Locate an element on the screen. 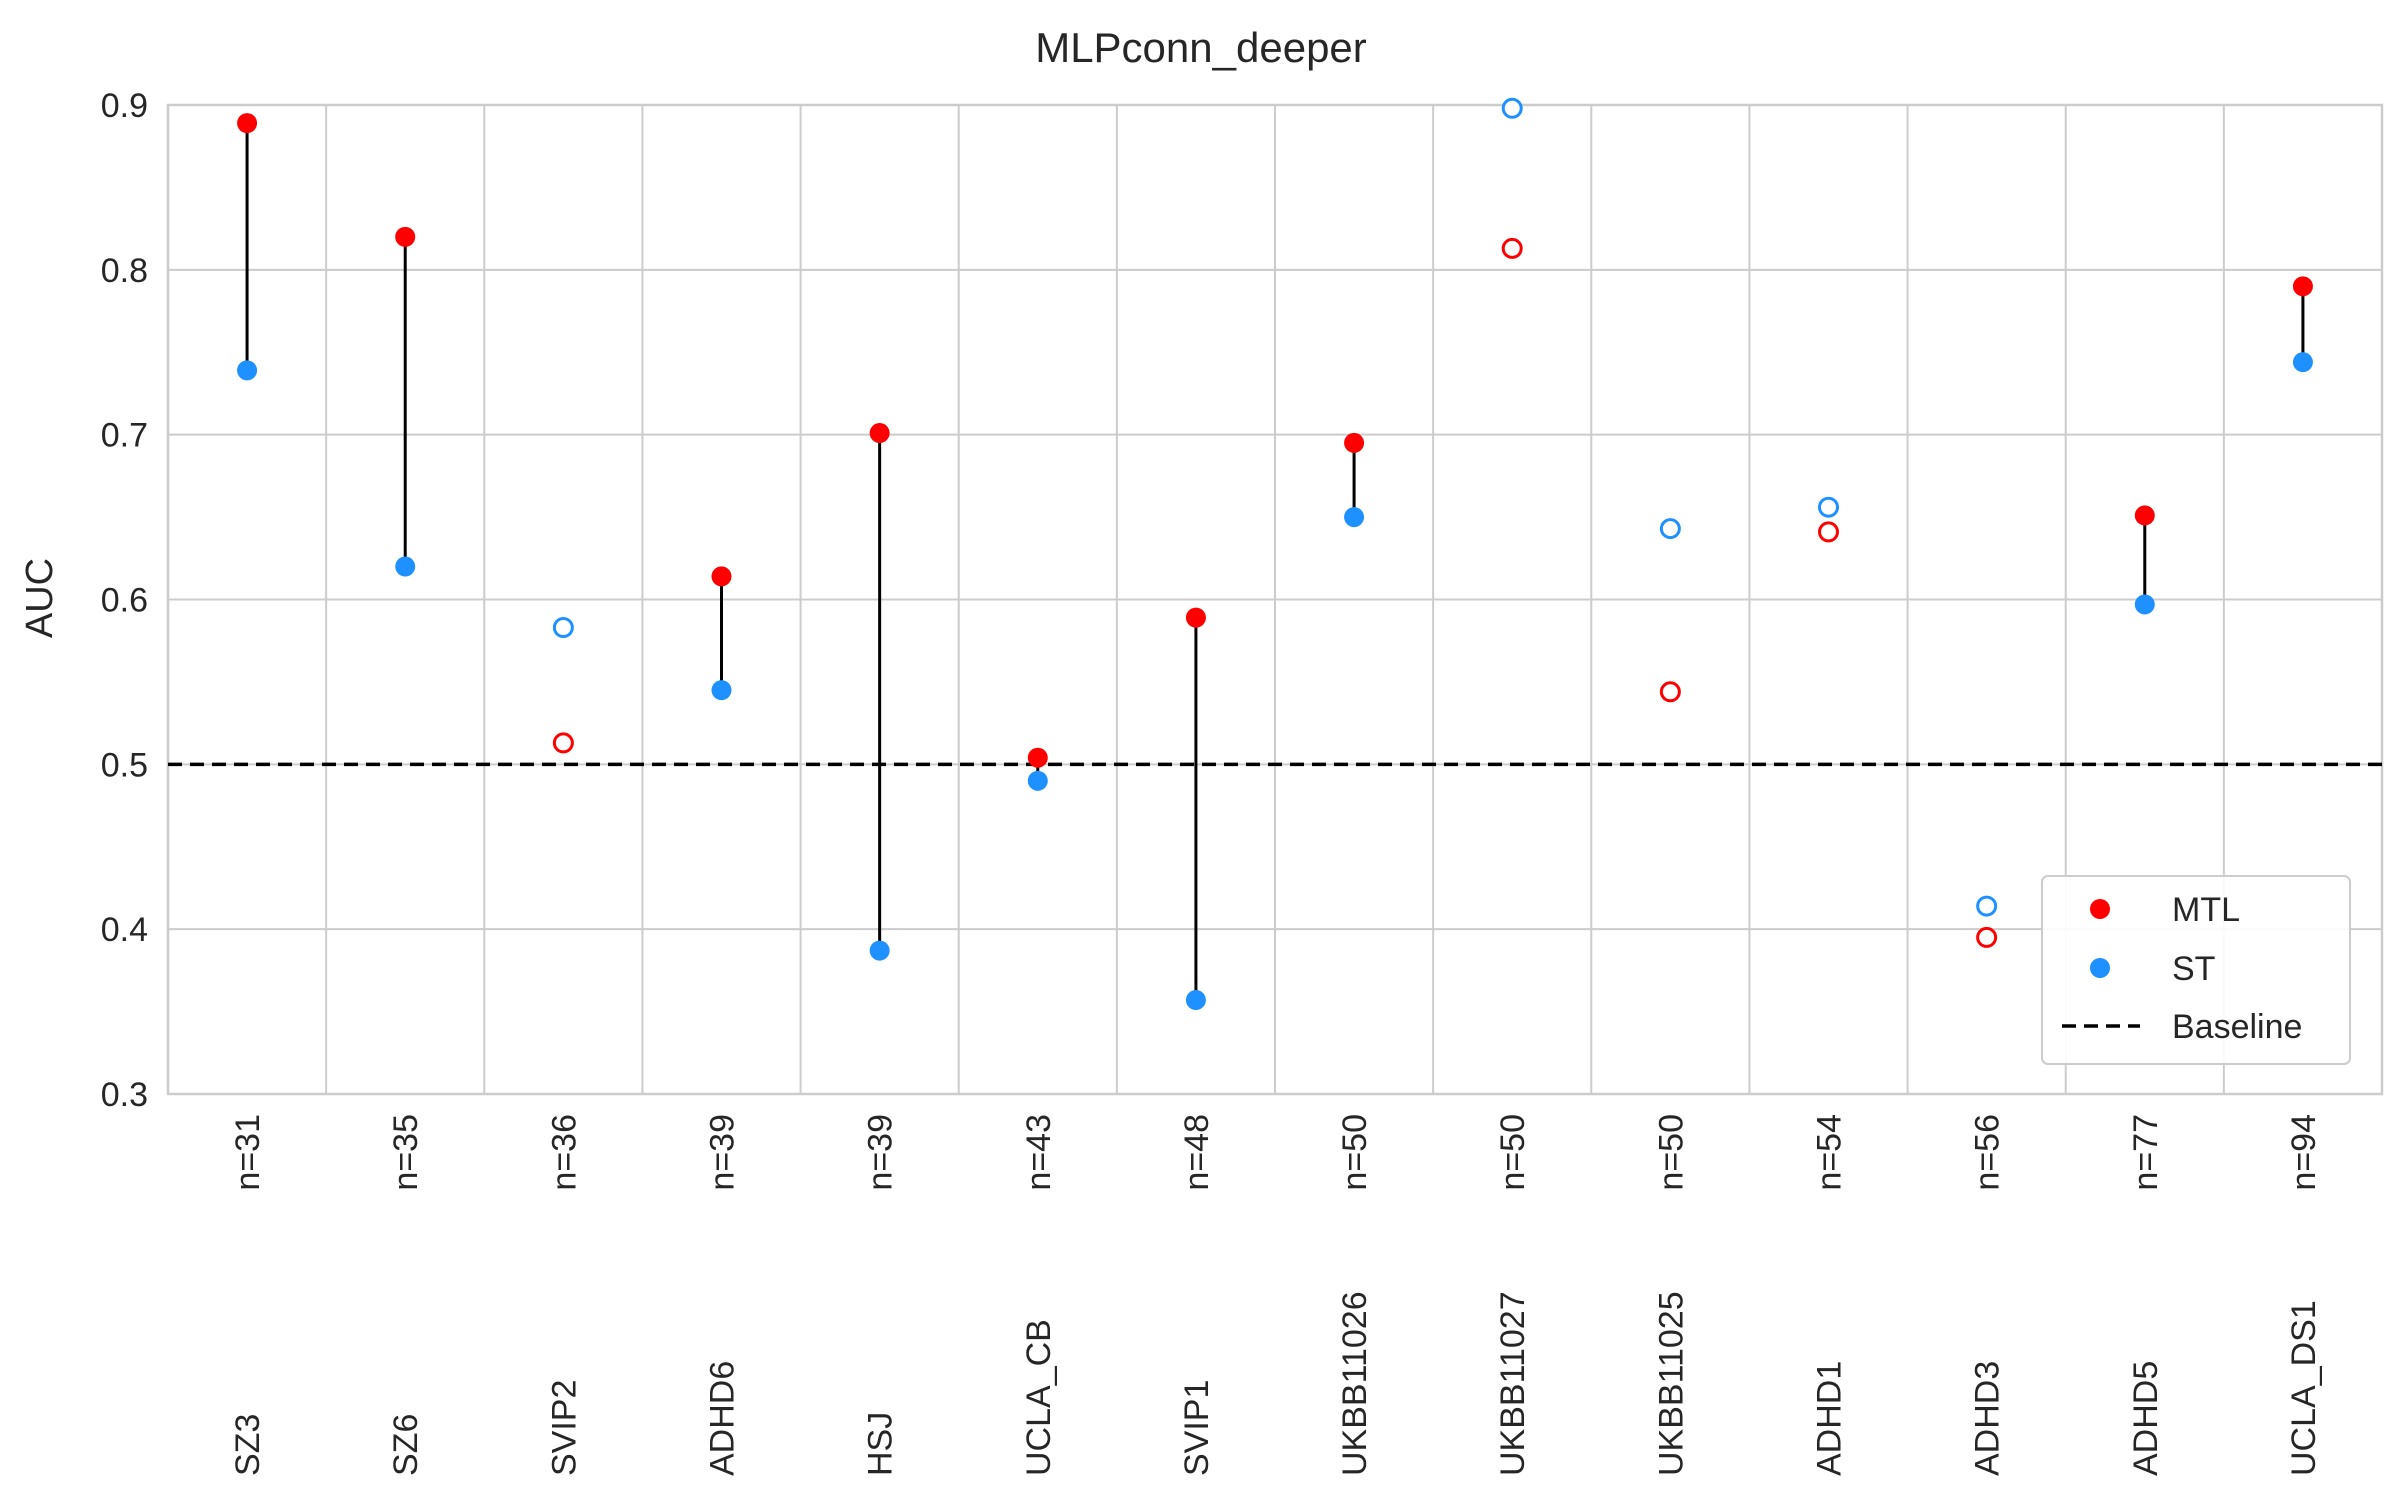 The width and height of the screenshot is (2400, 1505). y-tick-labels: 0.3 0.4 0.5 0.6 0.7 0.8 0.9 is located at coordinates (124, 600).